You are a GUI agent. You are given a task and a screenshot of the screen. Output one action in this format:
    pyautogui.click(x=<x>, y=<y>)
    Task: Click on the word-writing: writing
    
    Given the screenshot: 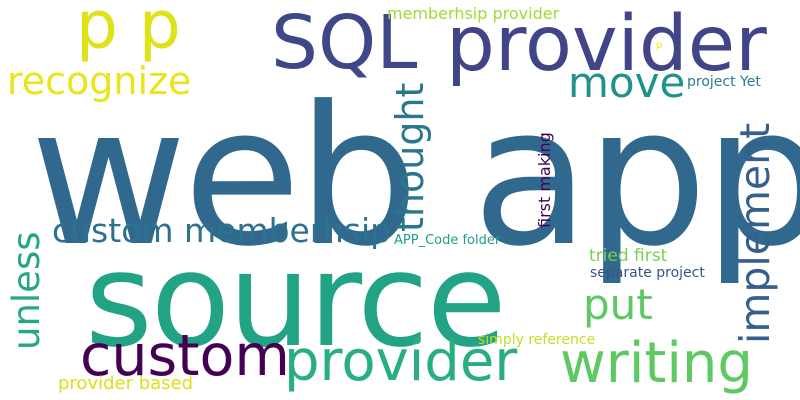 What is the action you would take?
    pyautogui.click(x=656, y=363)
    